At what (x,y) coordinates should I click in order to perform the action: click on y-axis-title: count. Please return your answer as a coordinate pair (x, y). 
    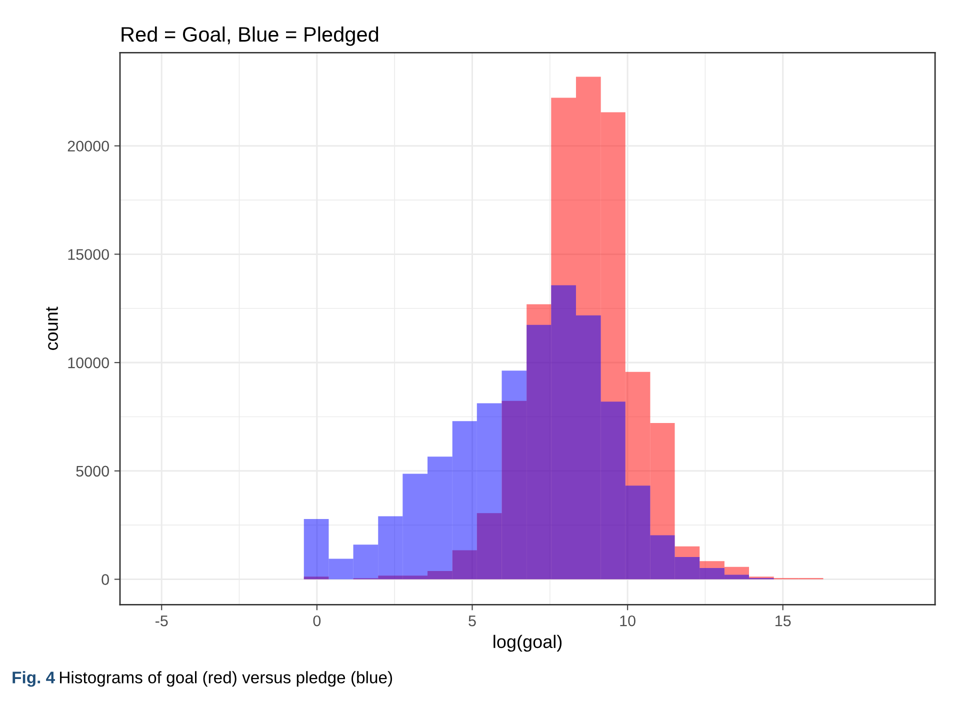
    Looking at the image, I should click on (52, 328).